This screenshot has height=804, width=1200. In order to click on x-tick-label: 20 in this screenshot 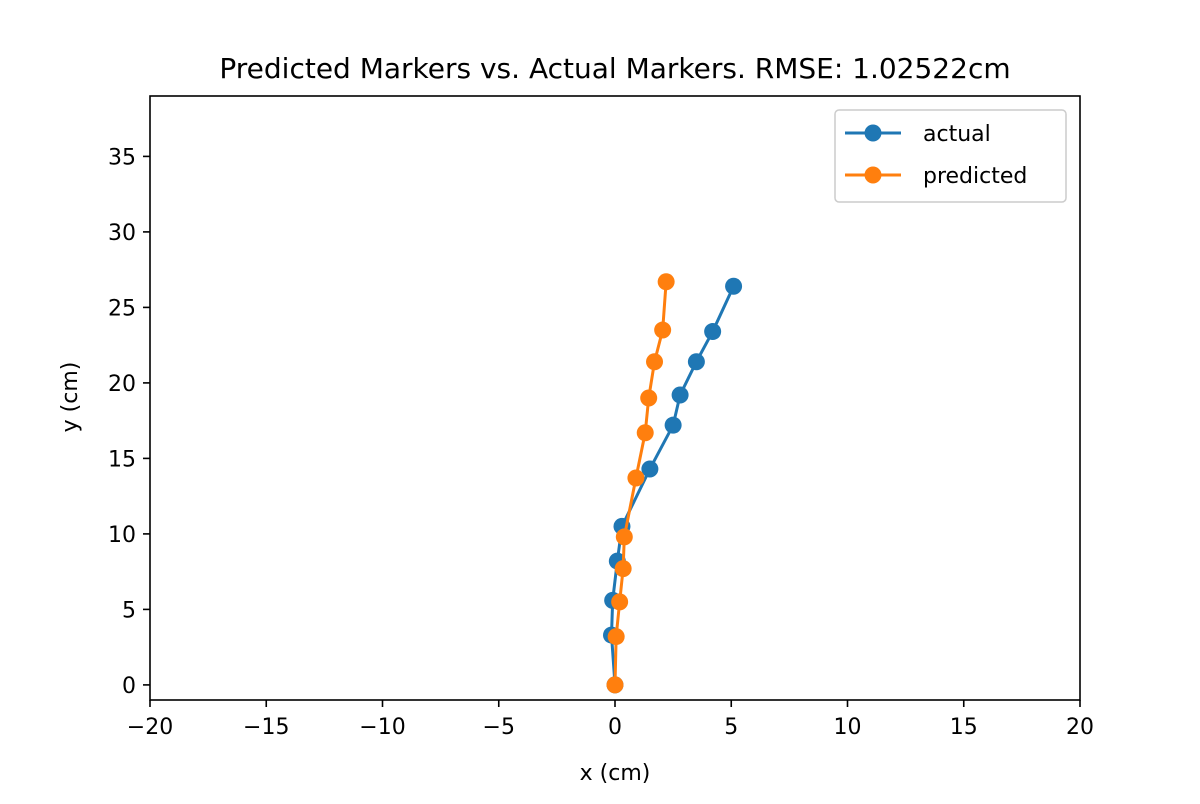, I will do `click(1080, 727)`.